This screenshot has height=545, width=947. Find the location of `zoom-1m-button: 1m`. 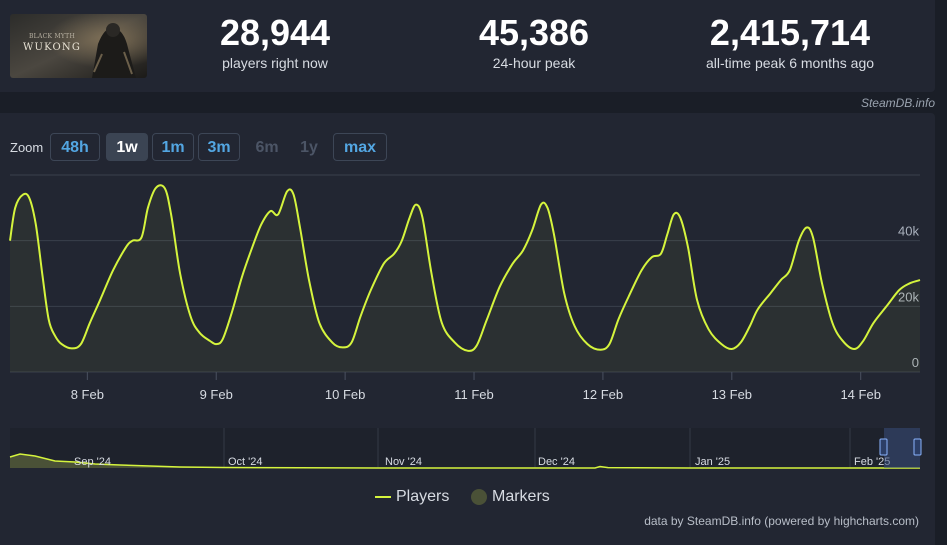

zoom-1m-button: 1m is located at coordinates (173, 147).